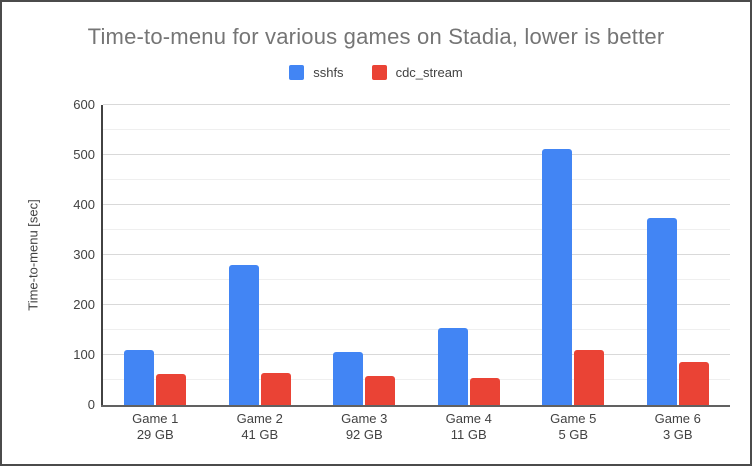 The width and height of the screenshot is (752, 466). What do you see at coordinates (84, 254) in the screenshot?
I see `y-tick-label-300: 300` at bounding box center [84, 254].